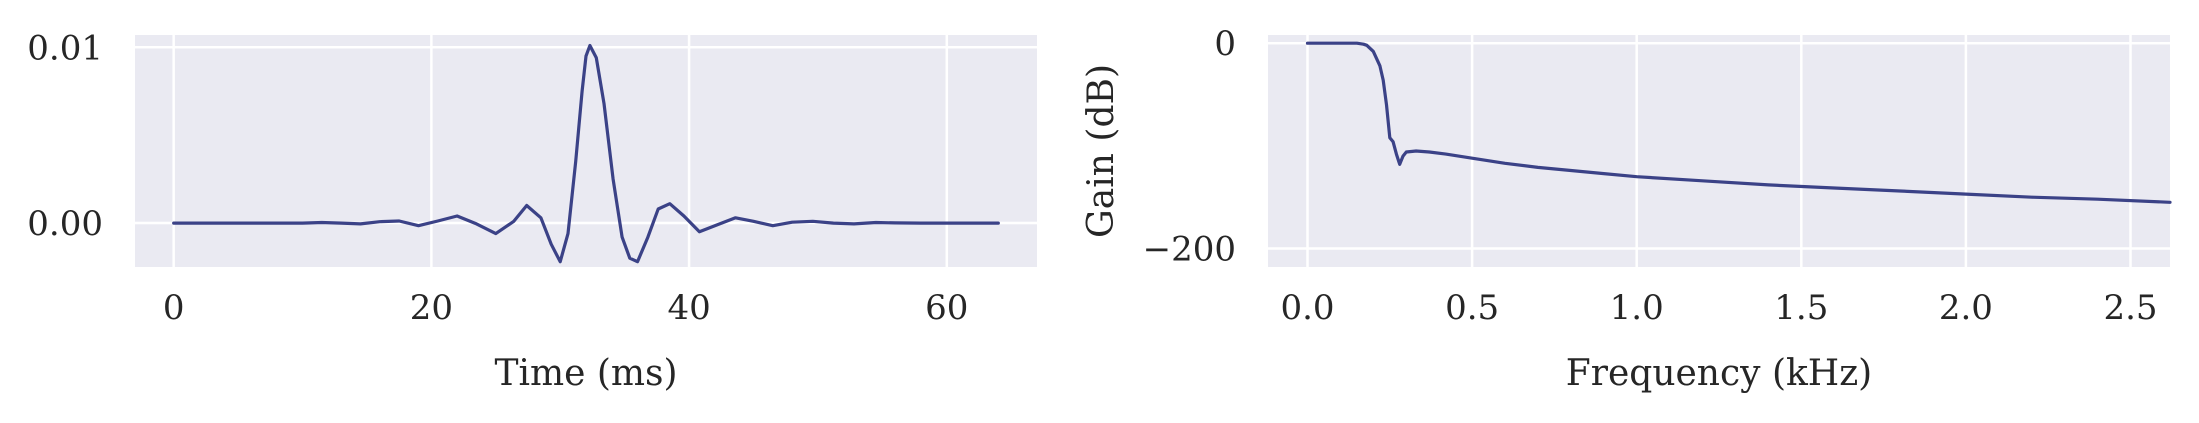 The image size is (2199, 423). I want to click on impulse-y-tick-labels: 0.00 0.01, so click(65, 136).